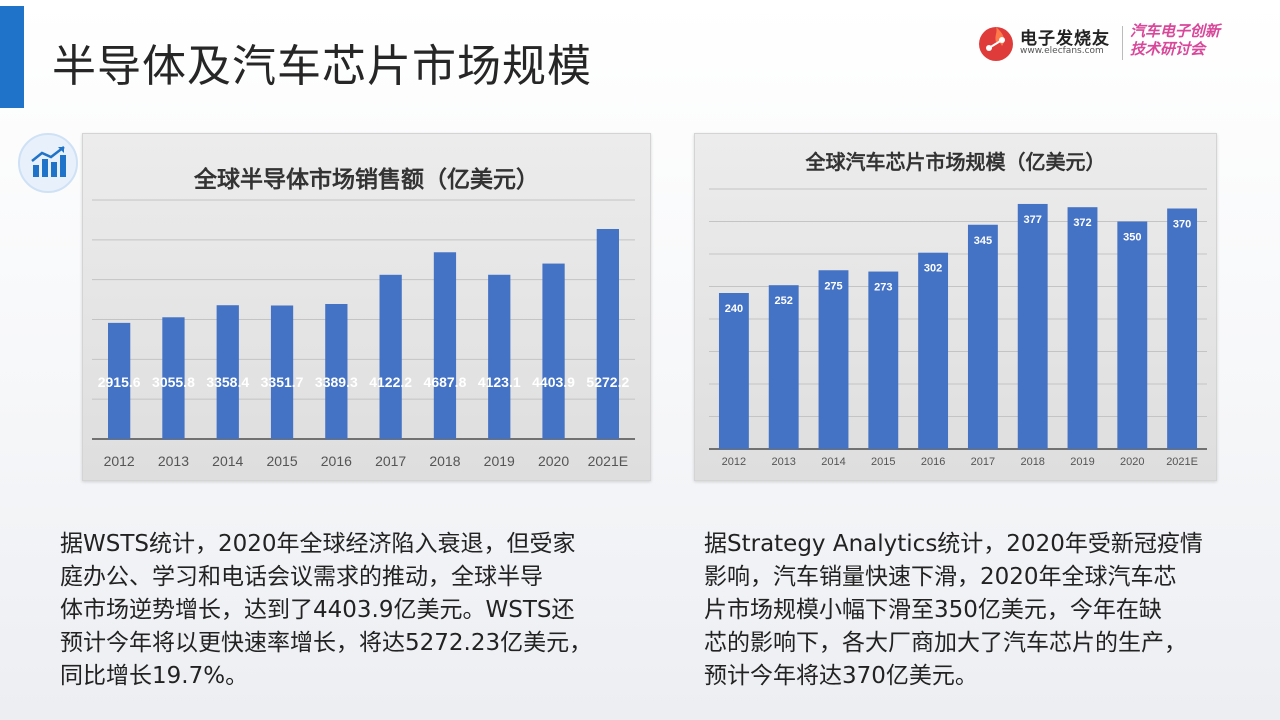 This screenshot has width=1280, height=720. I want to click on data-label: 4122.2, so click(390, 382).